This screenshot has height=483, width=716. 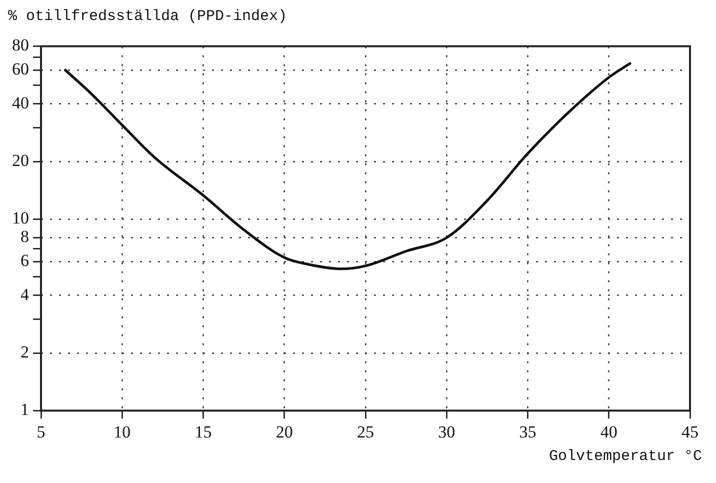 What do you see at coordinates (122, 432) in the screenshot?
I see `x-tick-label: 10` at bounding box center [122, 432].